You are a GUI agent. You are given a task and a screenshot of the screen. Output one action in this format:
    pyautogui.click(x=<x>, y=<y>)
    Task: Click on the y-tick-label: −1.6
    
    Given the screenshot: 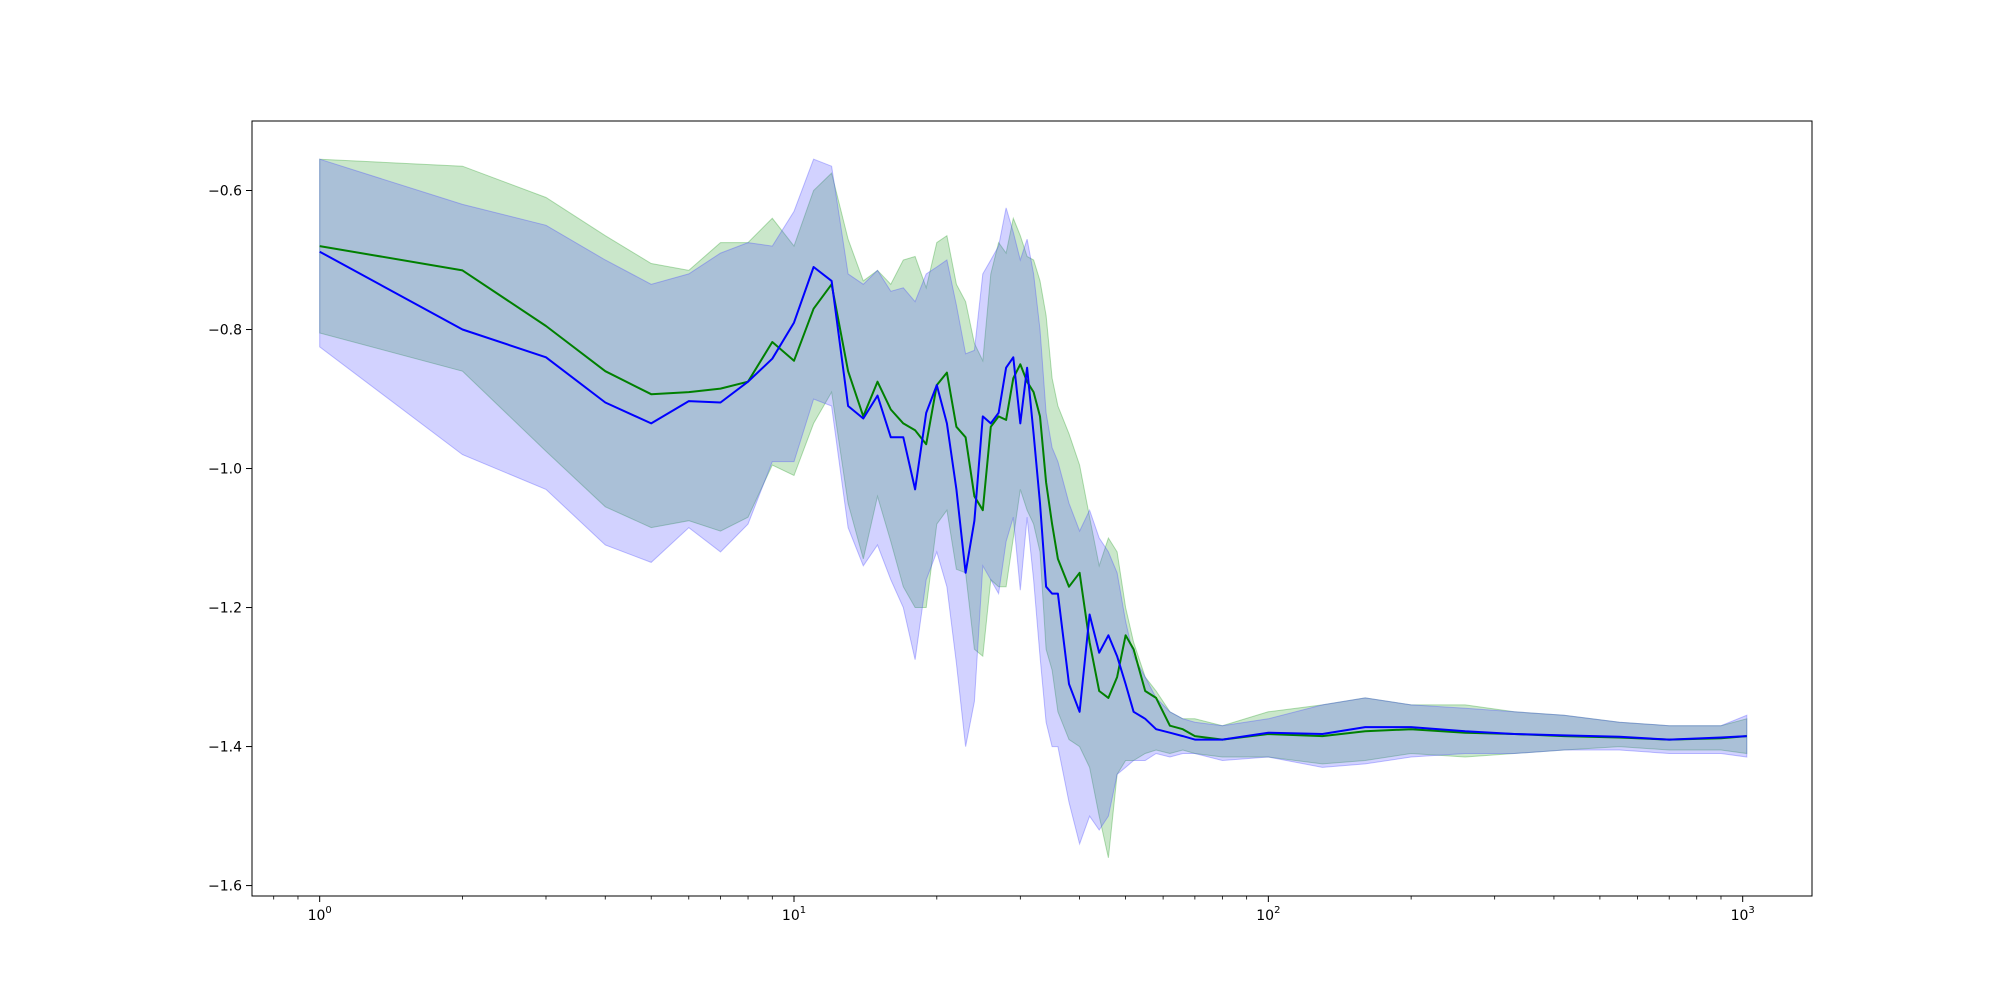 What is the action you would take?
    pyautogui.click(x=225, y=887)
    